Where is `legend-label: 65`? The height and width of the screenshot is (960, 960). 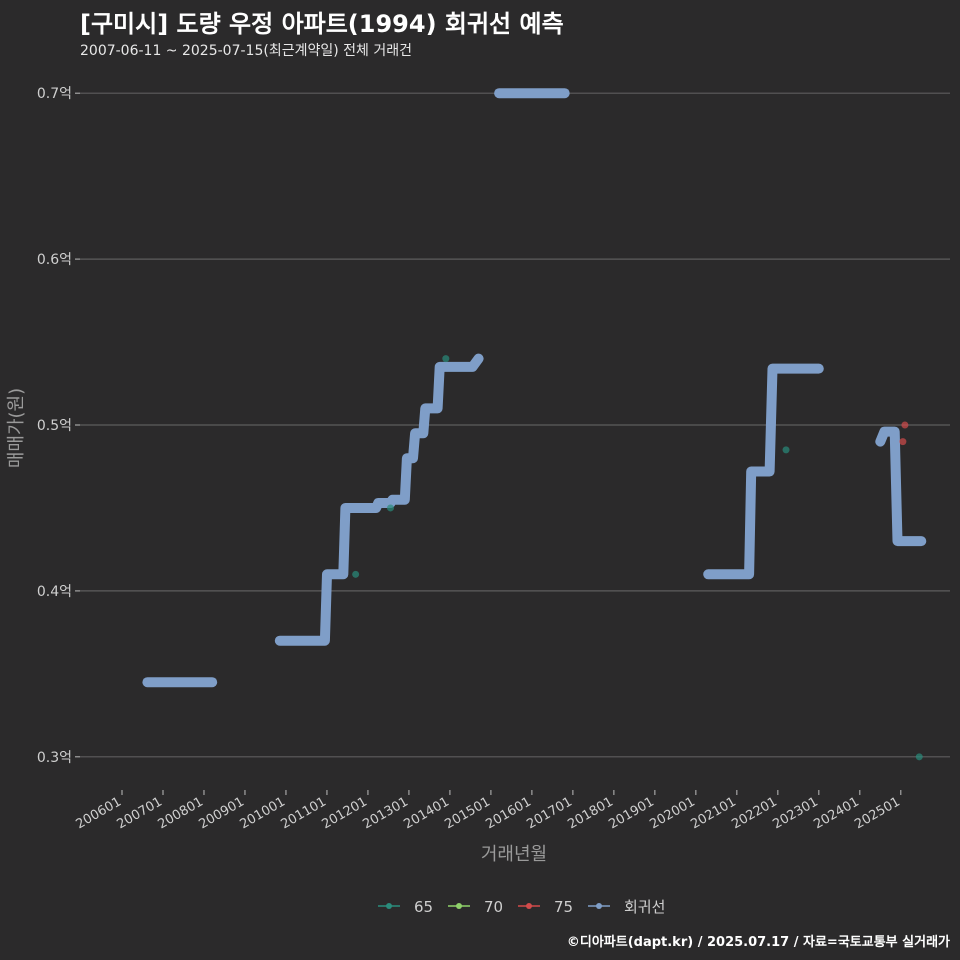 legend-label: 65 is located at coordinates (423, 907).